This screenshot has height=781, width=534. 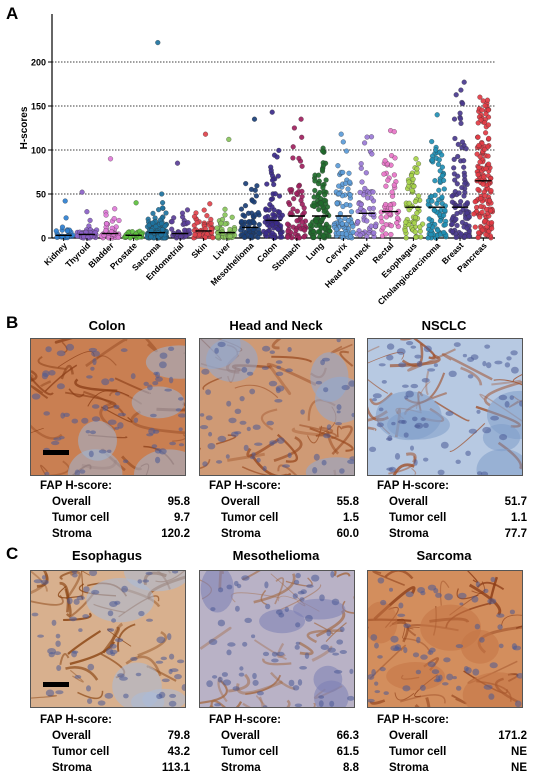 I want to click on panel-title: Colon, so click(x=107, y=325).